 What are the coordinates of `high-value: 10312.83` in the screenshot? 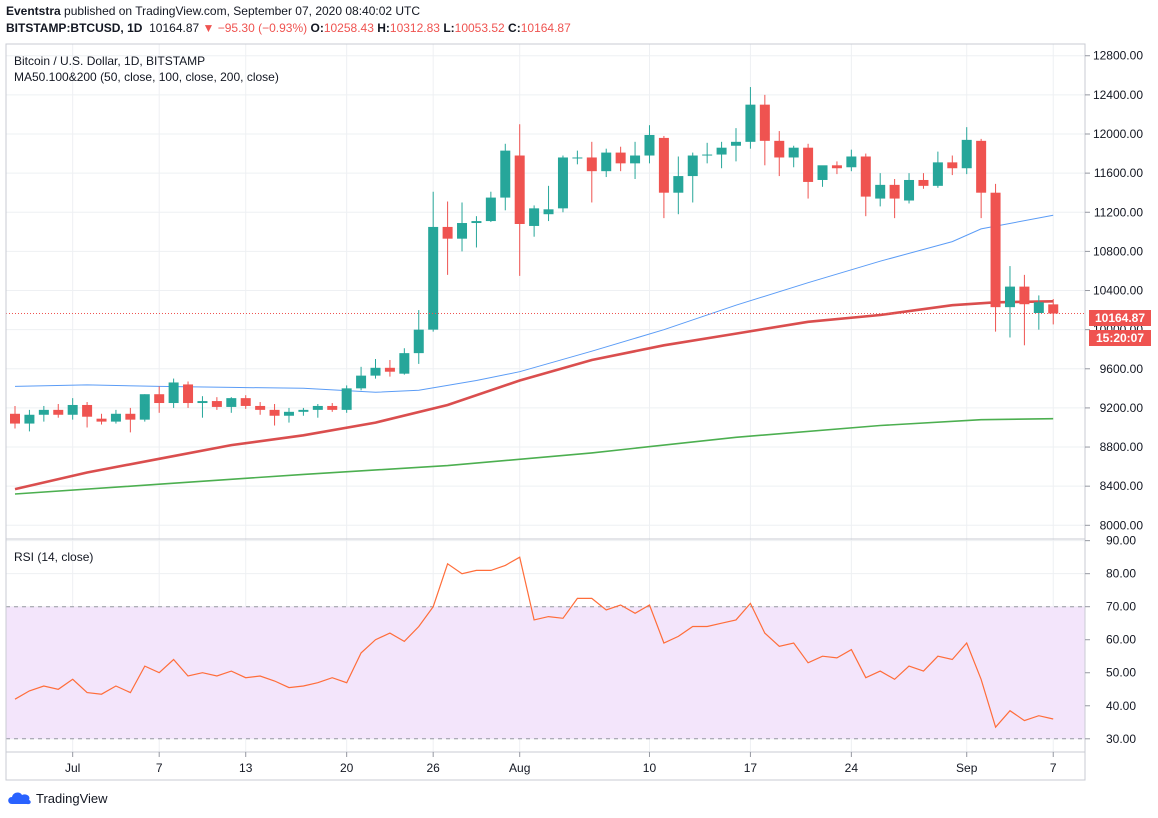 It's located at (414, 28).